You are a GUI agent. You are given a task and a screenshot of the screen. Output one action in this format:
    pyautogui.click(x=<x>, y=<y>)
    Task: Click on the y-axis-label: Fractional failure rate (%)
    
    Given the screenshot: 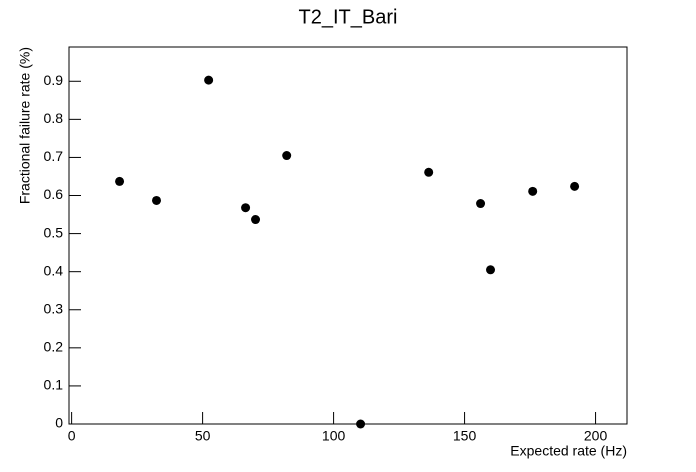 What is the action you would take?
    pyautogui.click(x=25, y=125)
    